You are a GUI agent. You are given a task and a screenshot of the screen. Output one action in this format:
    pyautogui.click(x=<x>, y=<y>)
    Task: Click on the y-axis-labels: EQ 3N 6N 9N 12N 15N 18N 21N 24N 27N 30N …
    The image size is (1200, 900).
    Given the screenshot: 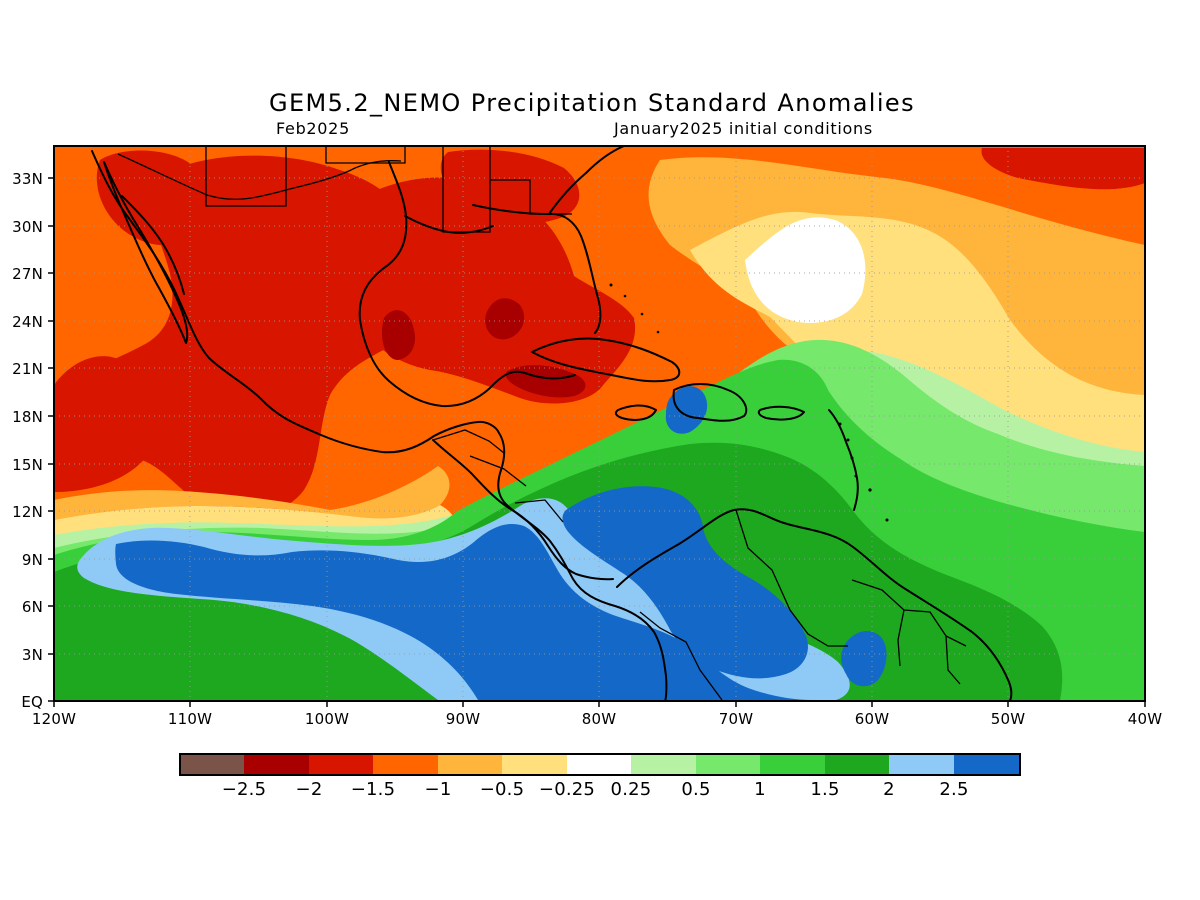 What is the action you would take?
    pyautogui.click(x=27, y=440)
    